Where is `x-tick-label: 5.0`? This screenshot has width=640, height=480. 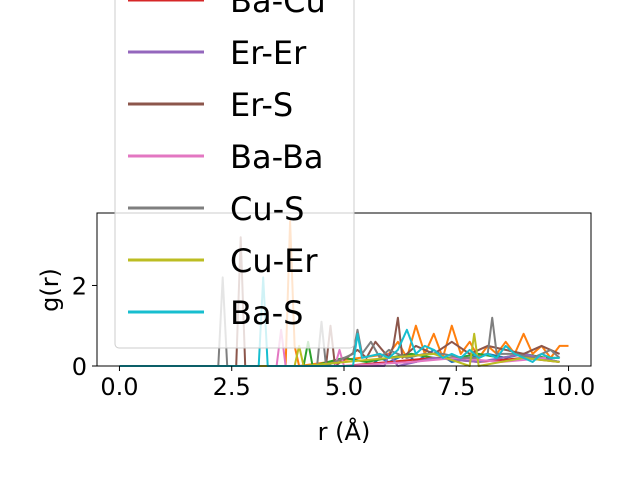
x-tick-label: 5.0 is located at coordinates (344, 387).